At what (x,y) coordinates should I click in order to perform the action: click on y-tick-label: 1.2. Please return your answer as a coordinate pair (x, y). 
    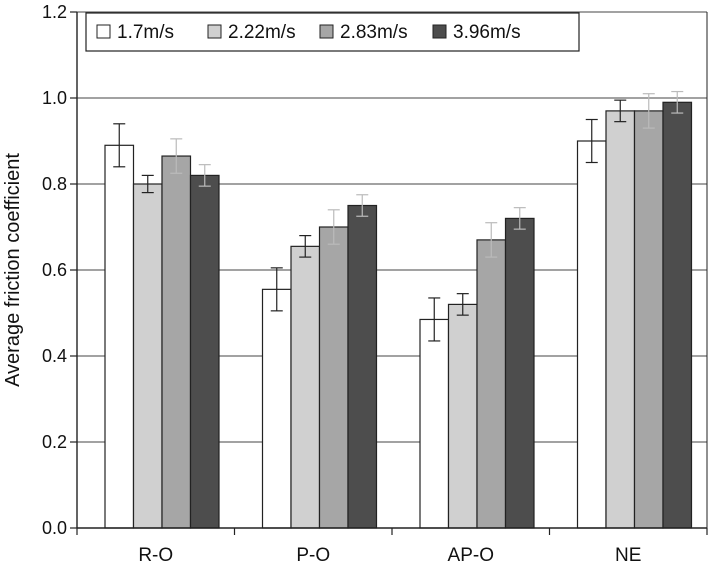
    Looking at the image, I should click on (54, 12).